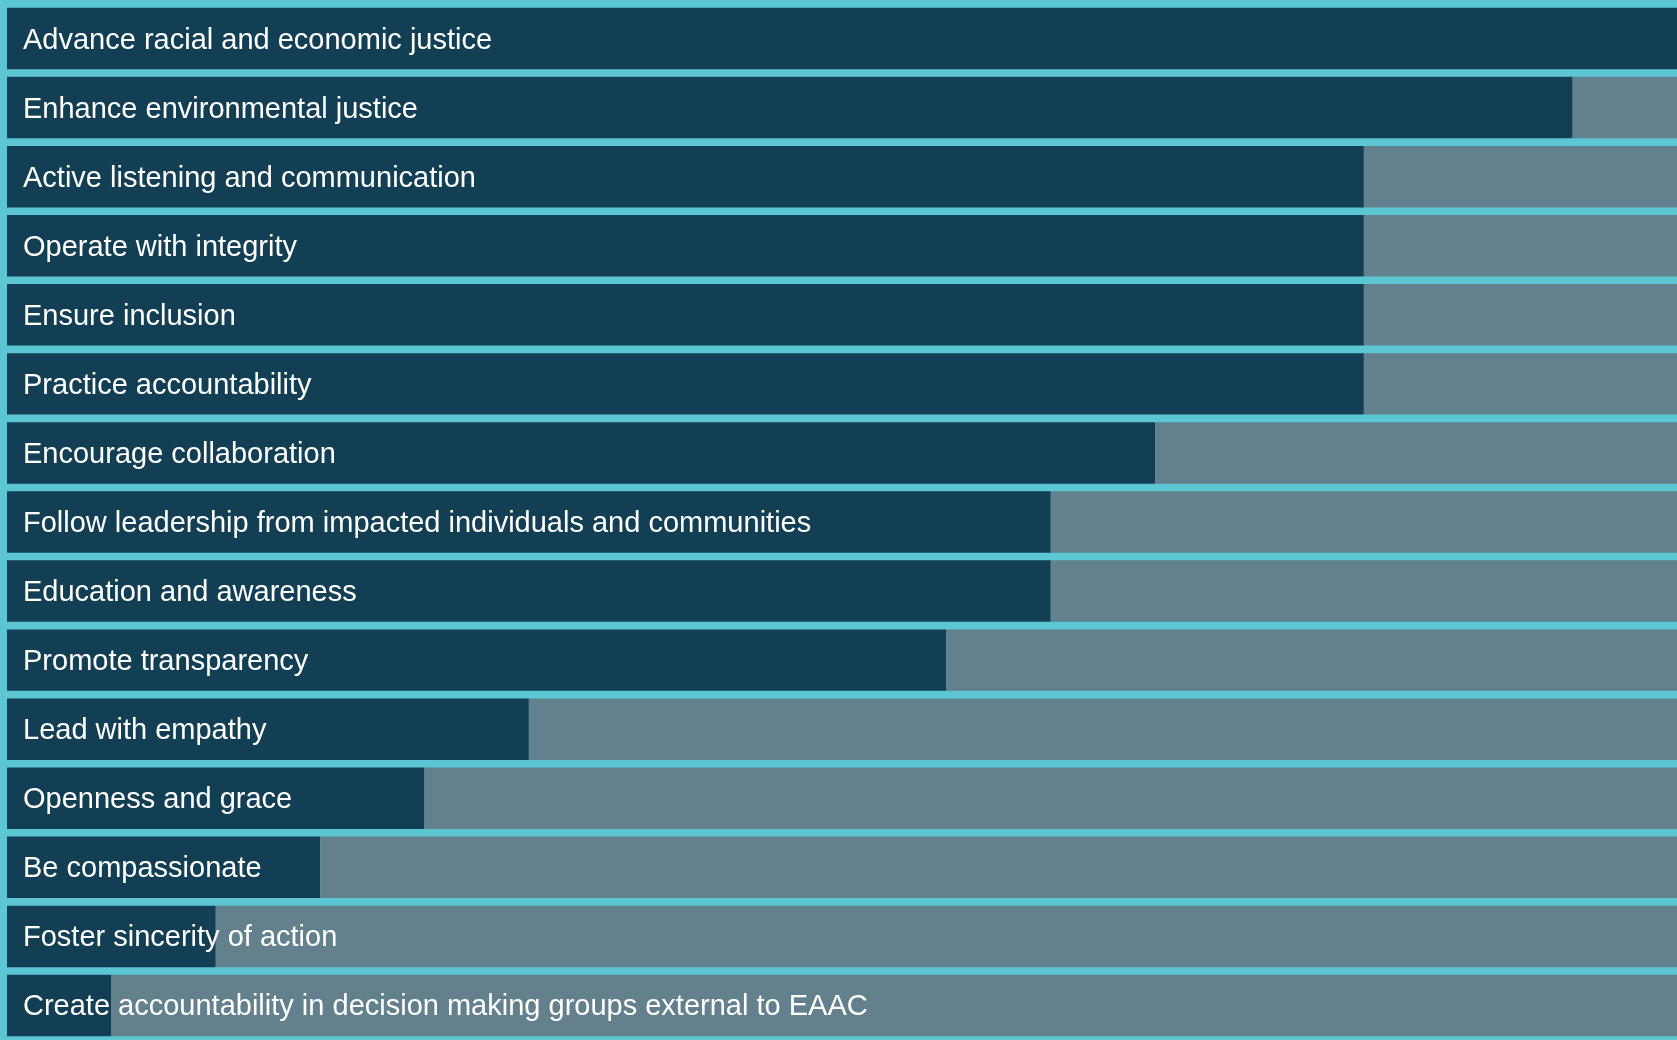 This screenshot has width=1677, height=1040. Describe the element at coordinates (258, 38) in the screenshot. I see `y-tick-label: Advance racial and economic justice` at that location.